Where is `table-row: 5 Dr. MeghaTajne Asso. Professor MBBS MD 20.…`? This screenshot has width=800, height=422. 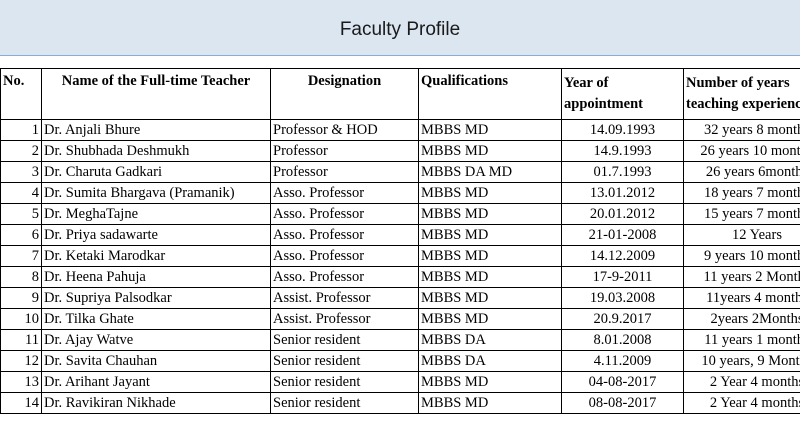 table-row: 5 Dr. MeghaTajne Asso. Professor MBBS MD 20.… is located at coordinates (400, 214).